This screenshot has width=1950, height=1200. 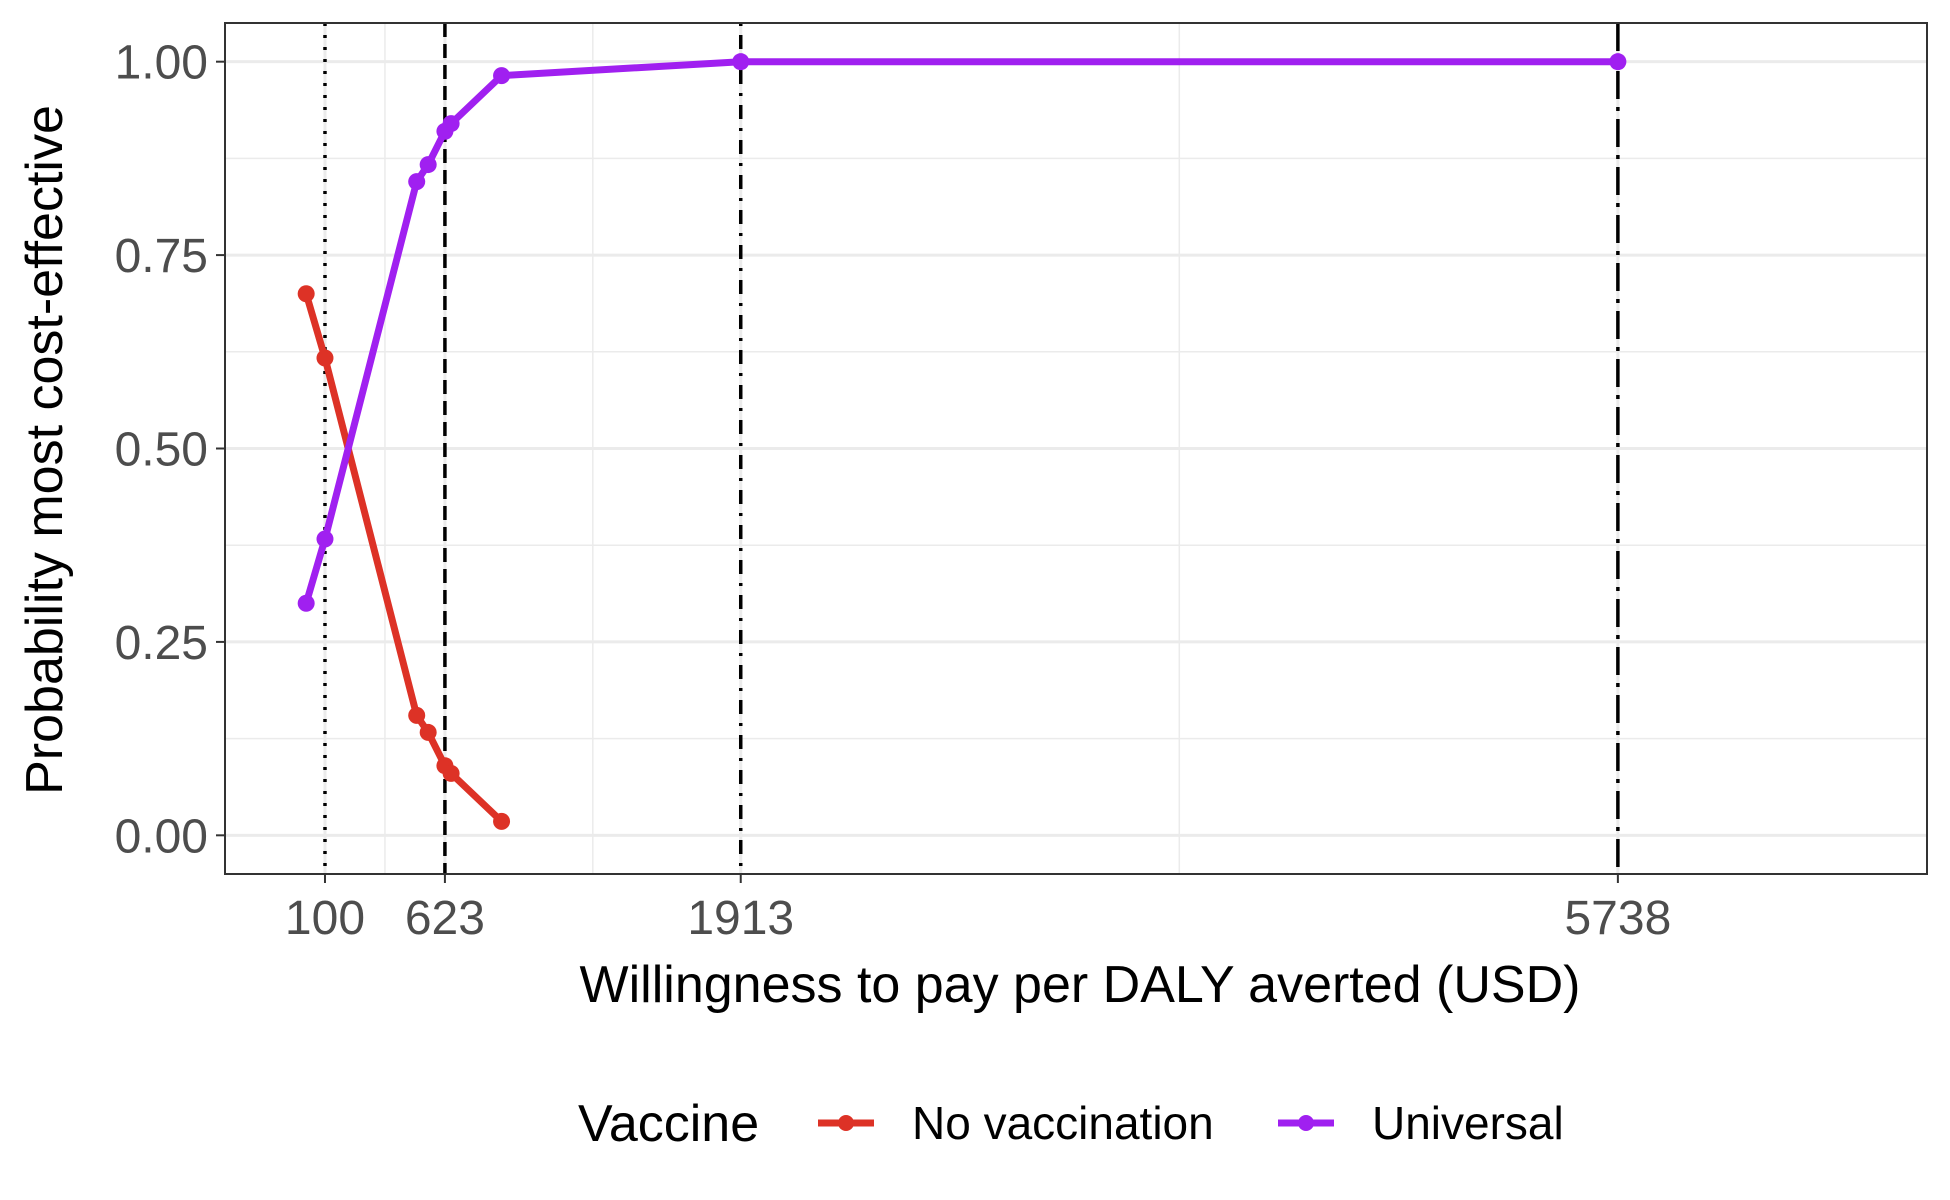 I want to click on legend-label-universal: Universal, so click(x=1468, y=1123).